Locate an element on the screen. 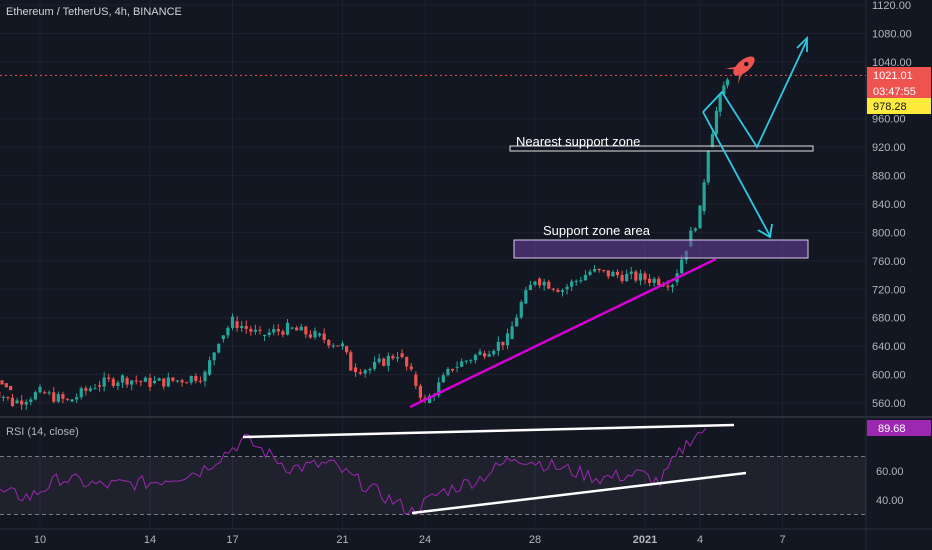 Image resolution: width=932 pixels, height=550 pixels. price-tick-label-6: 840.00 is located at coordinates (889, 205).